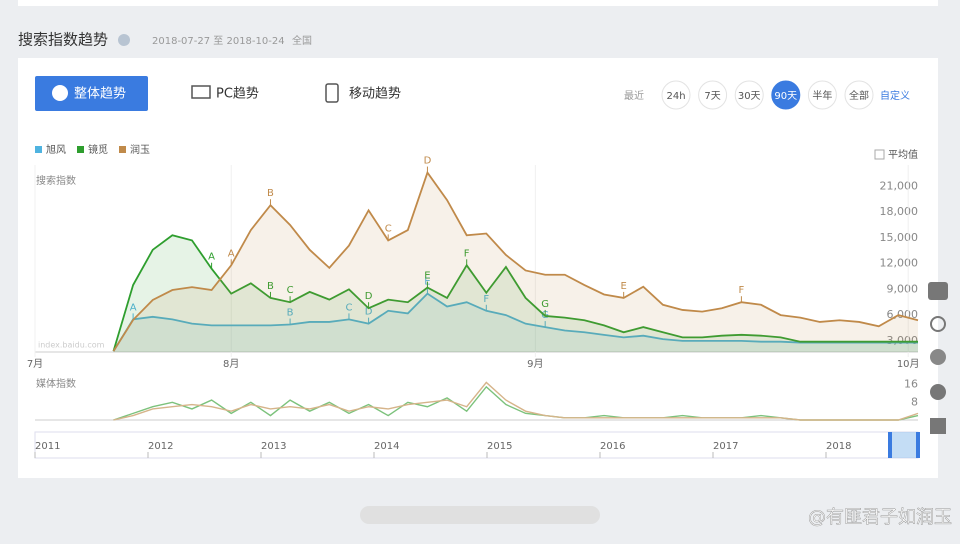 The width and height of the screenshot is (960, 544). I want to click on date-range: 2018-07-27 至 2018-10-24, so click(218, 41).